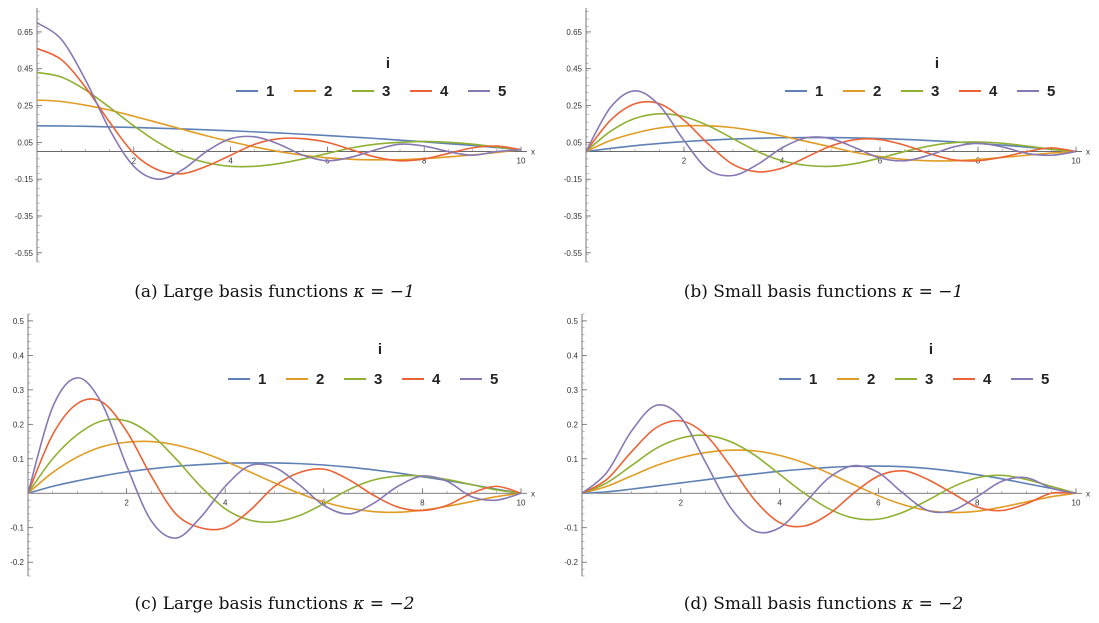  I want to click on caption-d-text: (d) Small basis functions, so click(793, 604).